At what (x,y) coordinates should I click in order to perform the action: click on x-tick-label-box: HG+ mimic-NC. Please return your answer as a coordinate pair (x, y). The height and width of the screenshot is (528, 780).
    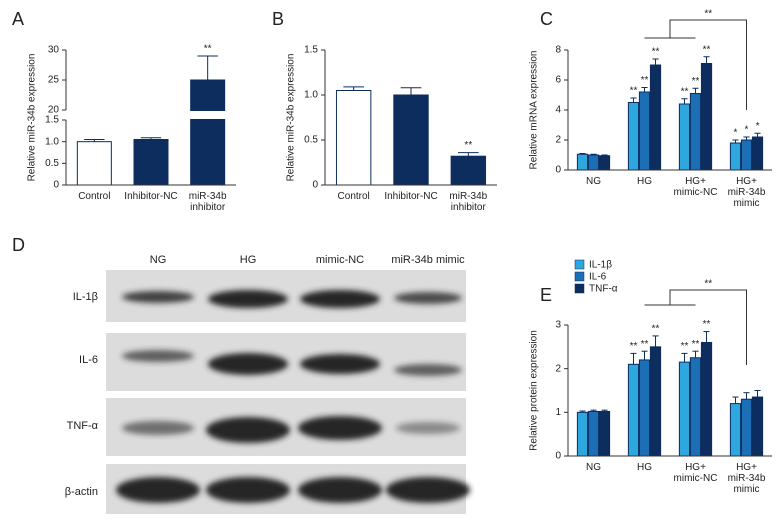
    Looking at the image, I should click on (695, 473).